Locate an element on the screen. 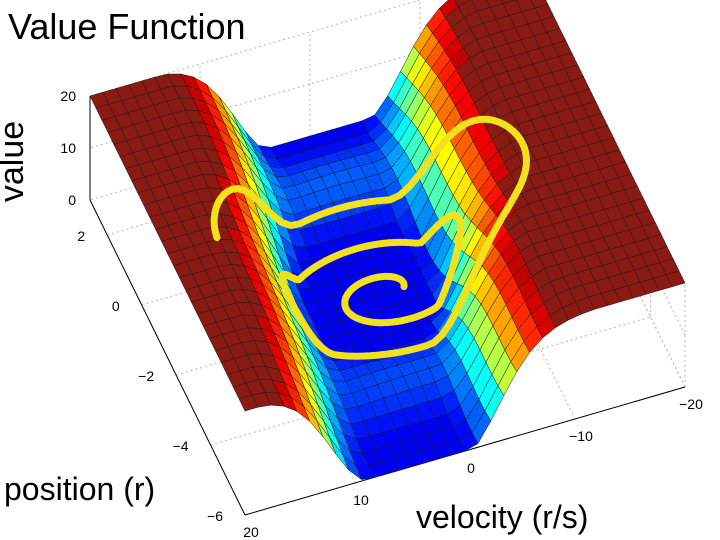  z-tick-label: 0 is located at coordinates (72, 200).